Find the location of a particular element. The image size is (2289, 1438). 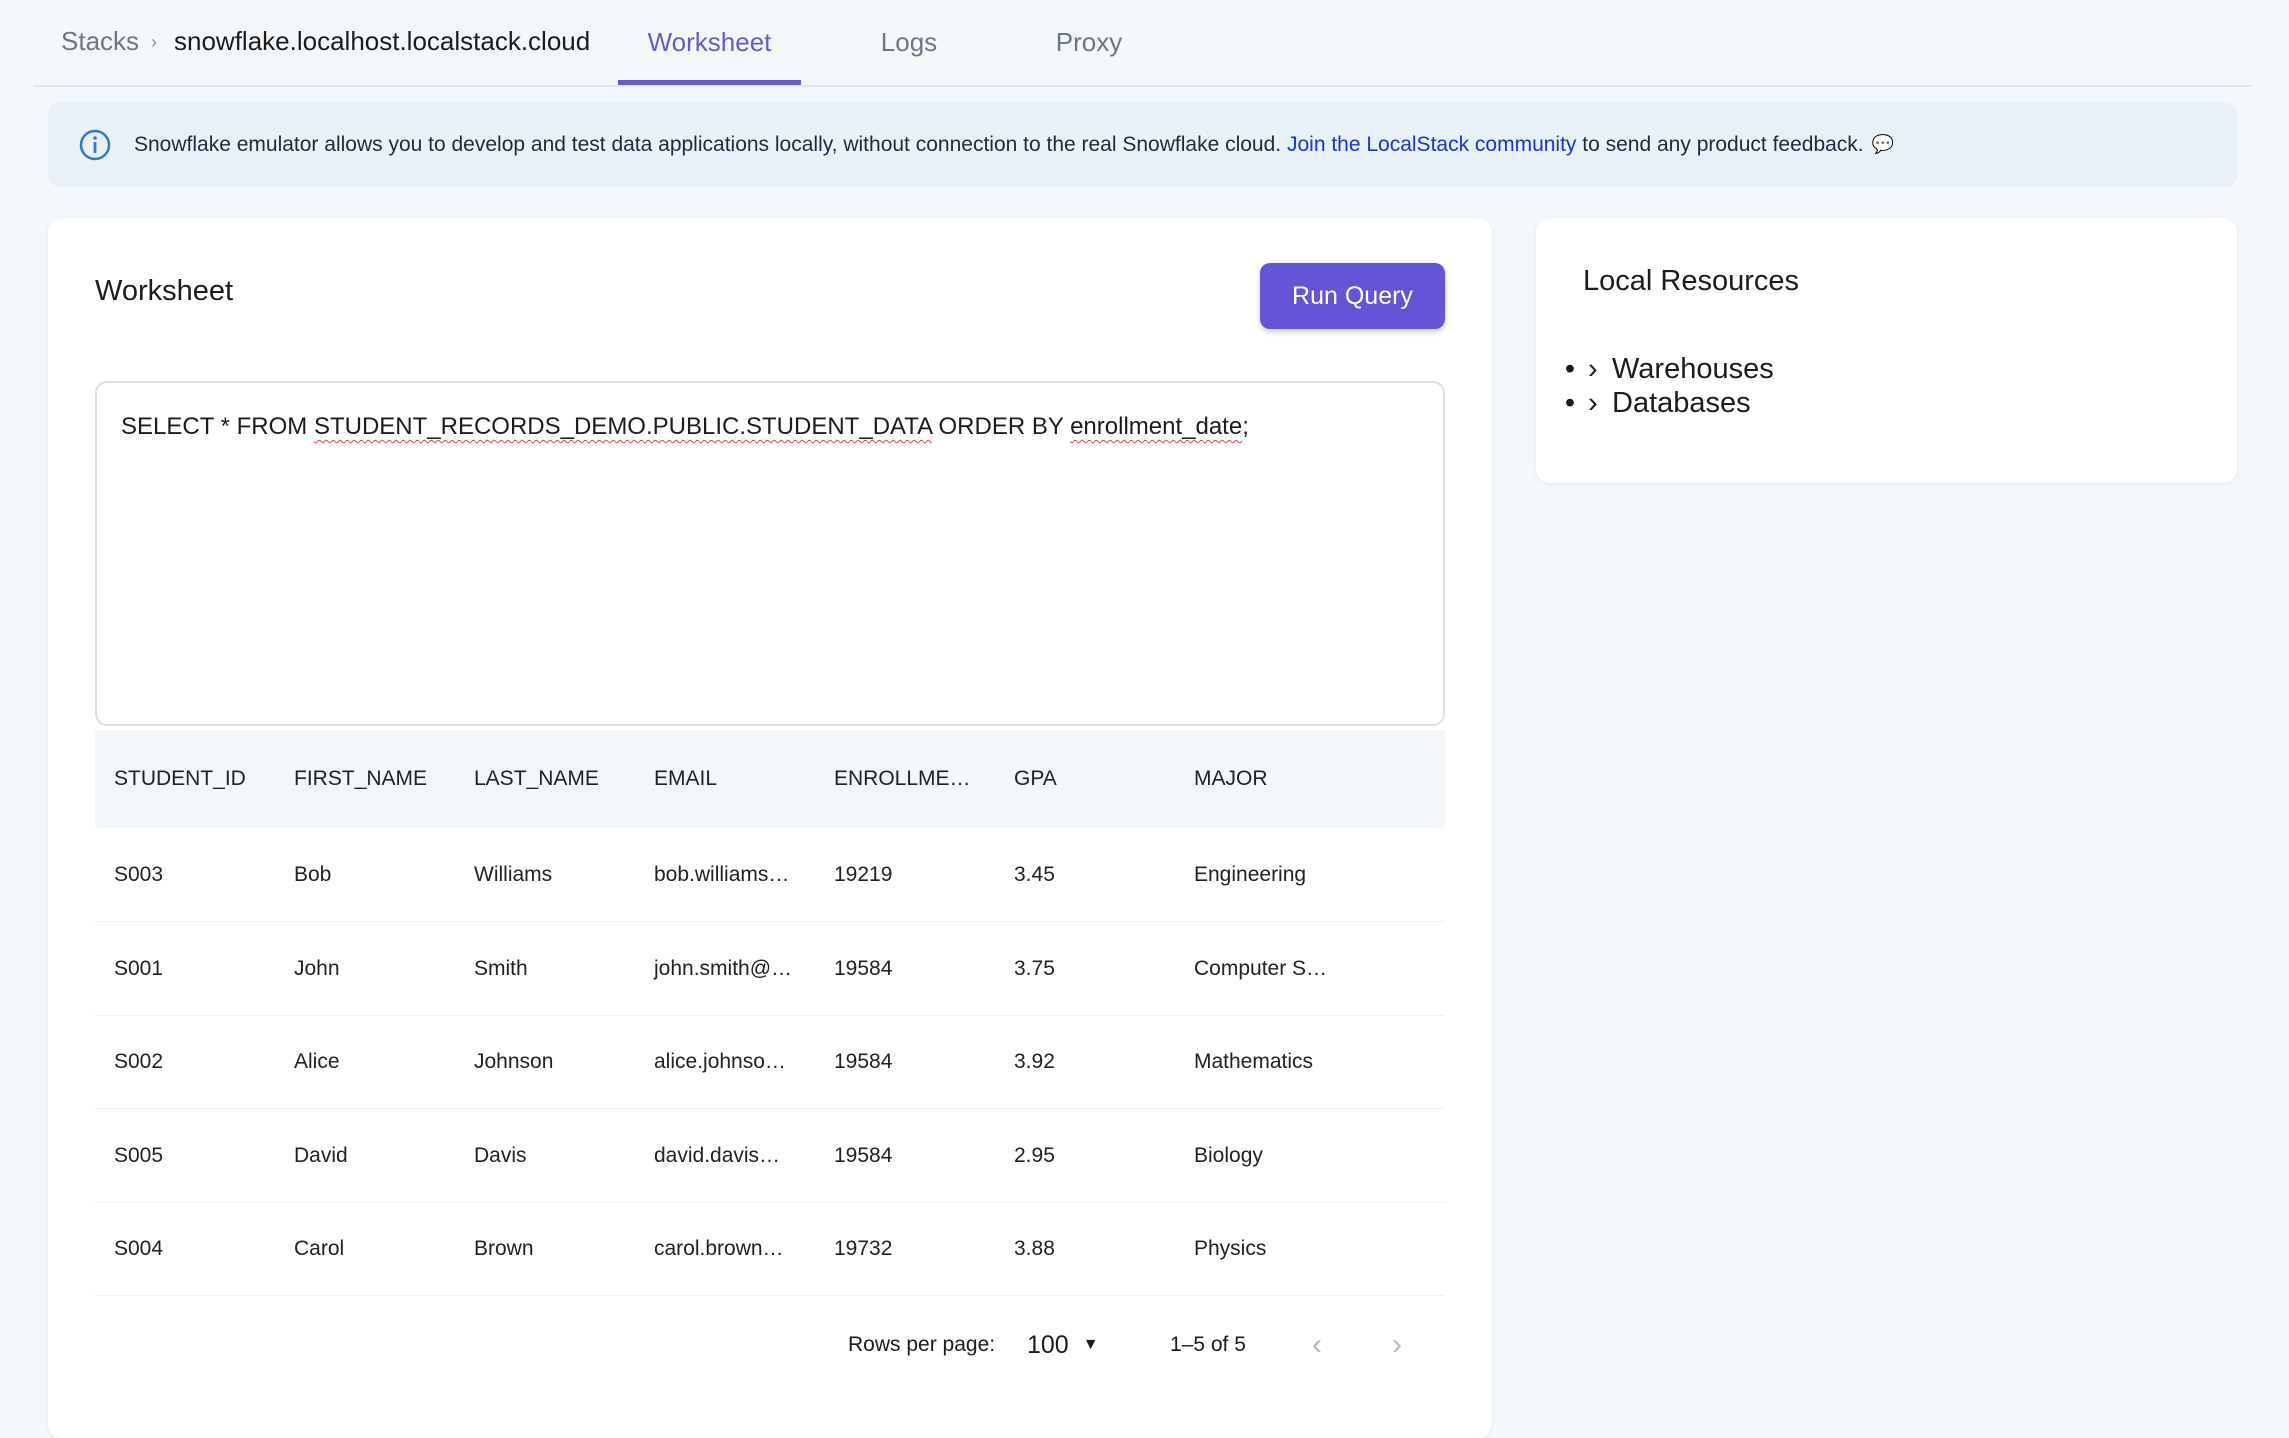

table-cell: Physics is located at coordinates (1230, 1248).